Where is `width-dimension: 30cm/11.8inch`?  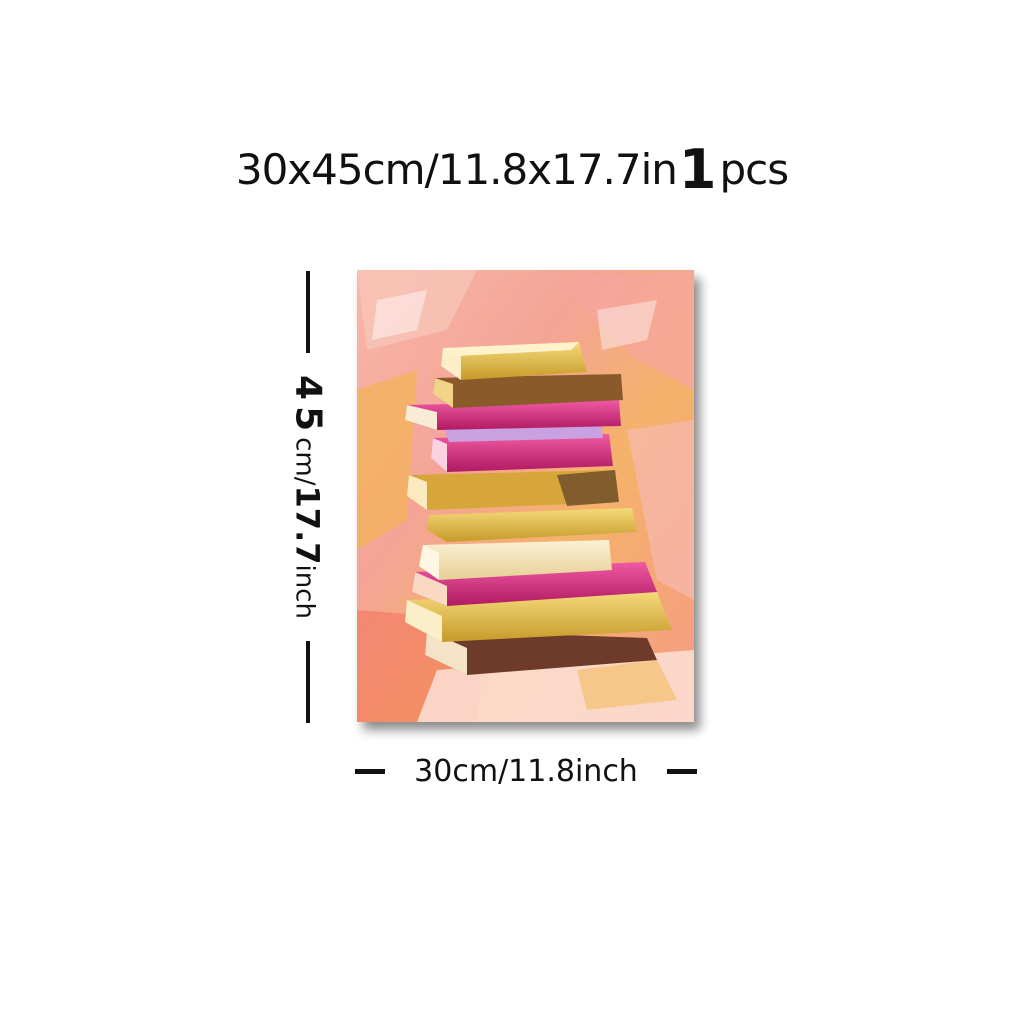 width-dimension: 30cm/11.8inch is located at coordinates (526, 772).